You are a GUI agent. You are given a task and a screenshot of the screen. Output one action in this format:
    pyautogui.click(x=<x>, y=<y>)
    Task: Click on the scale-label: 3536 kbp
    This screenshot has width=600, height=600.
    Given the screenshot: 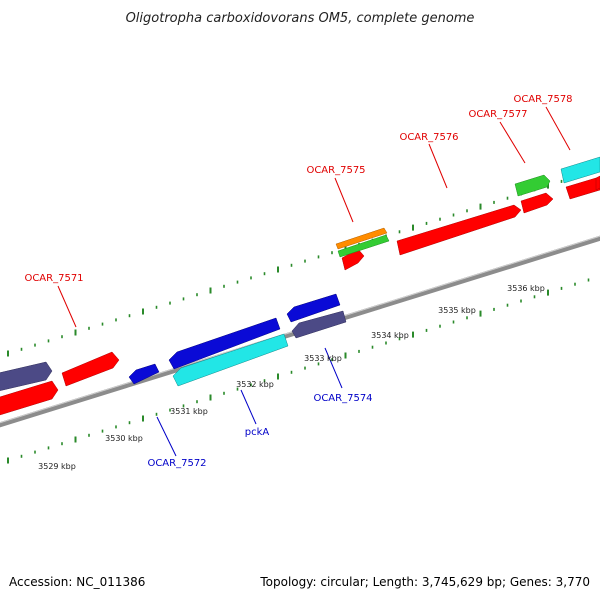 What is the action you would take?
    pyautogui.click(x=526, y=288)
    